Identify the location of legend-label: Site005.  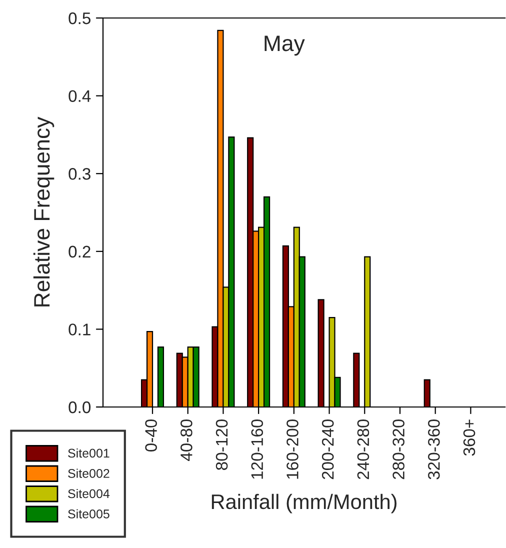
(89, 513).